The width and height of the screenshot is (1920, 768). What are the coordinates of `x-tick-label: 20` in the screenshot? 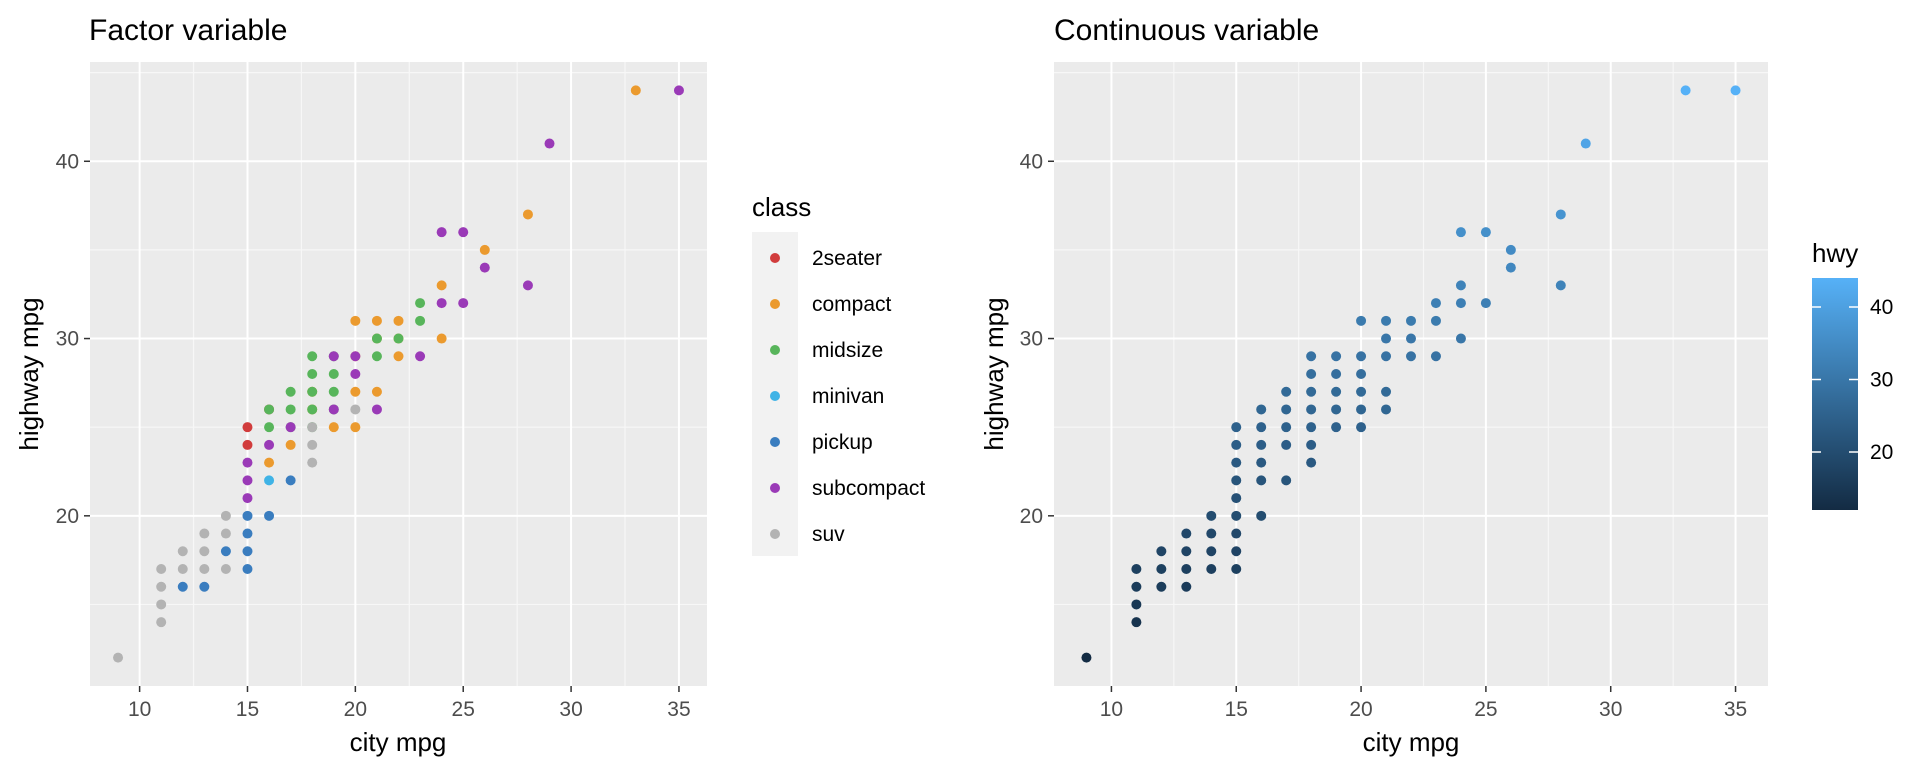 It's located at (355, 709).